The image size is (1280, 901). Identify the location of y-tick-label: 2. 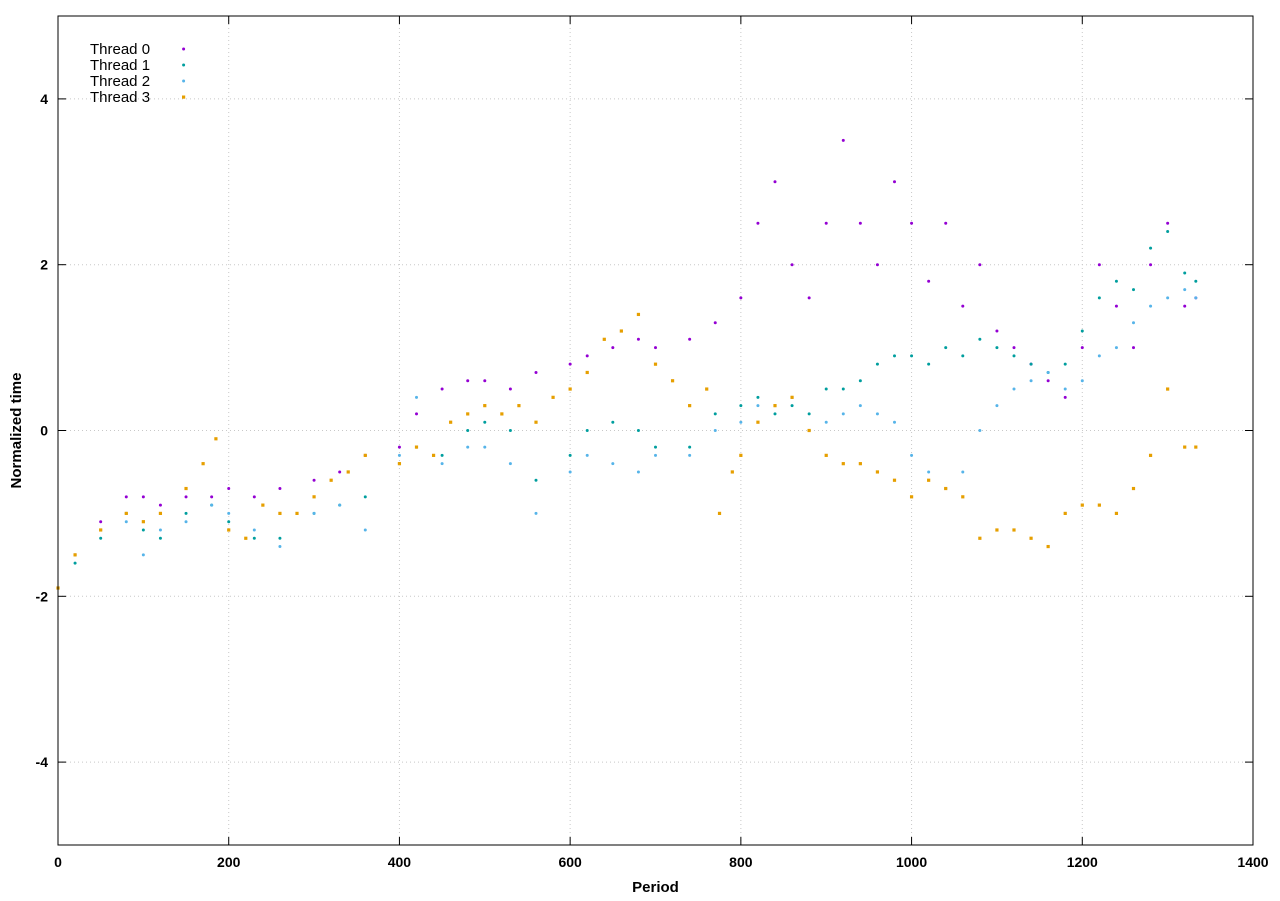
(44, 265).